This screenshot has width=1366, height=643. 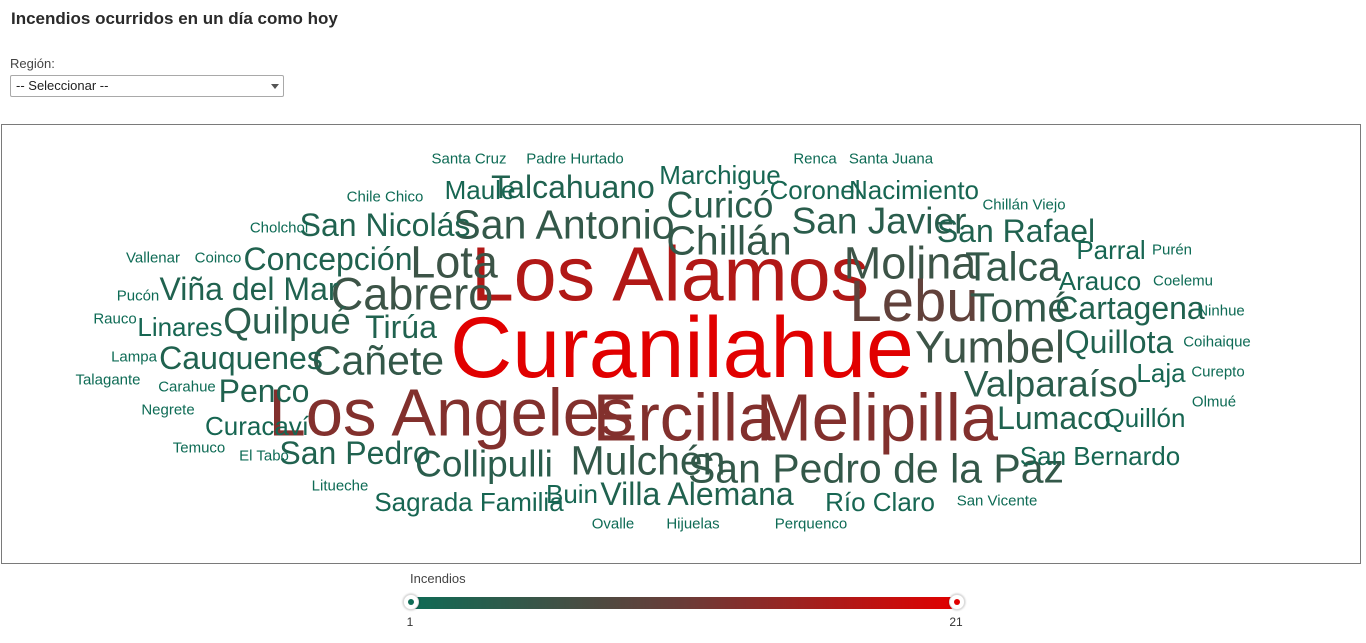 What do you see at coordinates (115, 319) in the screenshot?
I see `cloud-word-rauco: Rauco` at bounding box center [115, 319].